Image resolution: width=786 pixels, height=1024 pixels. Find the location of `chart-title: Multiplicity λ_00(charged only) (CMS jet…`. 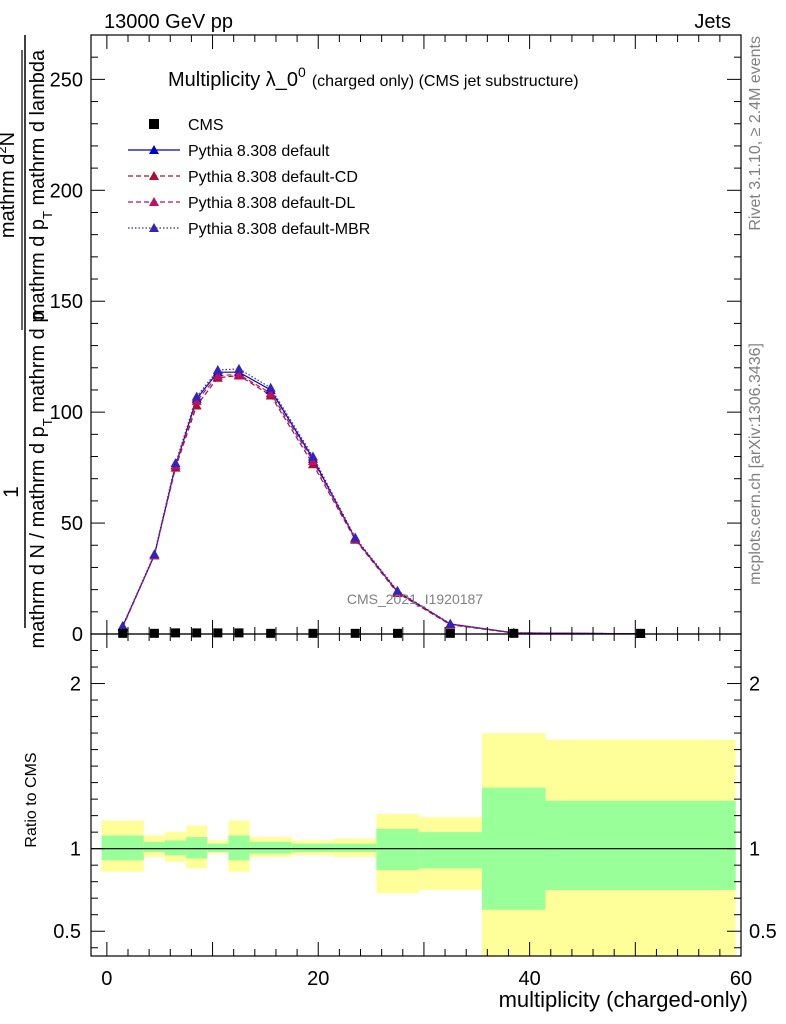

chart-title: Multiplicity λ_00(charged only) (CMS jet… is located at coordinates (373, 77).